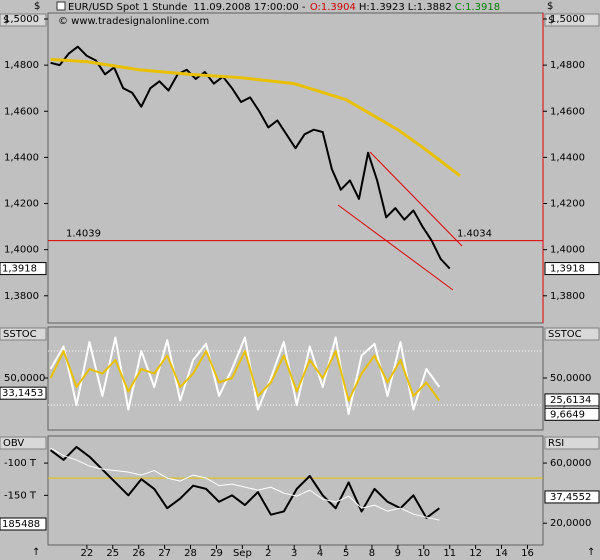 This screenshot has height=560, width=600. What do you see at coordinates (21, 524) in the screenshot?
I see `last-value-label: 185488` at bounding box center [21, 524].